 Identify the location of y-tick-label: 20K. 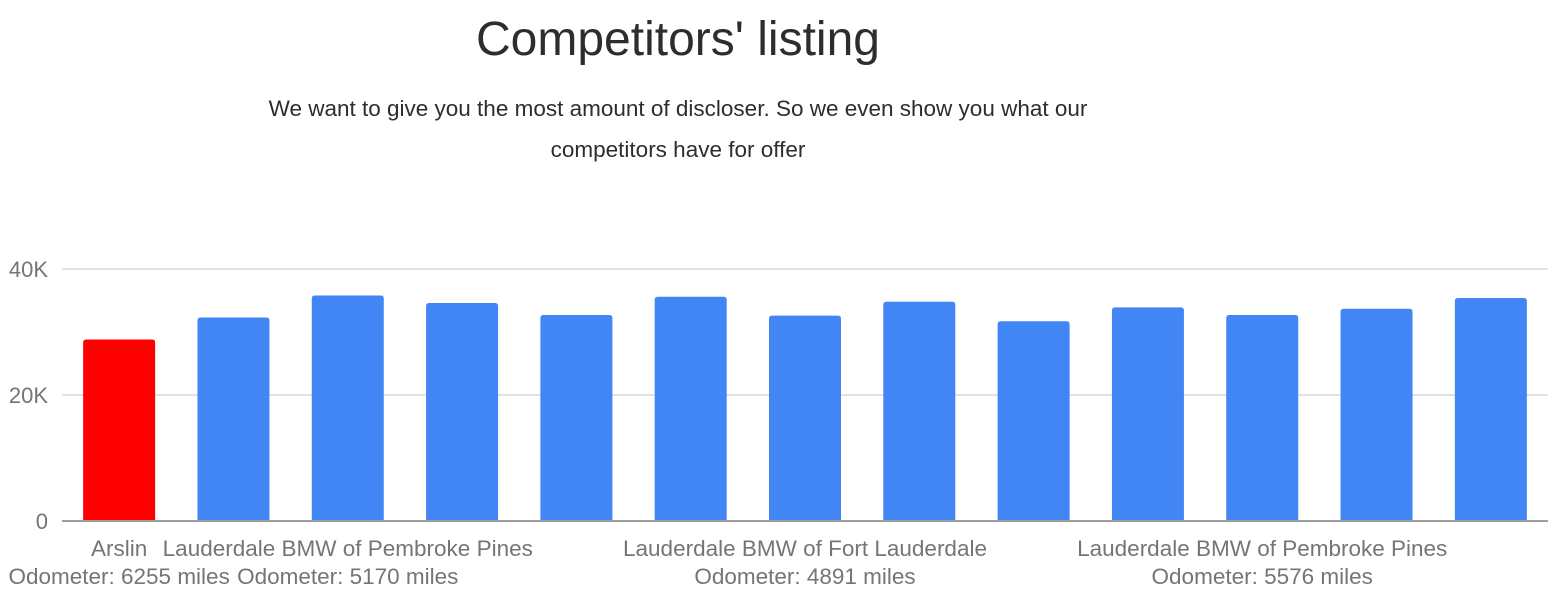
(28, 395).